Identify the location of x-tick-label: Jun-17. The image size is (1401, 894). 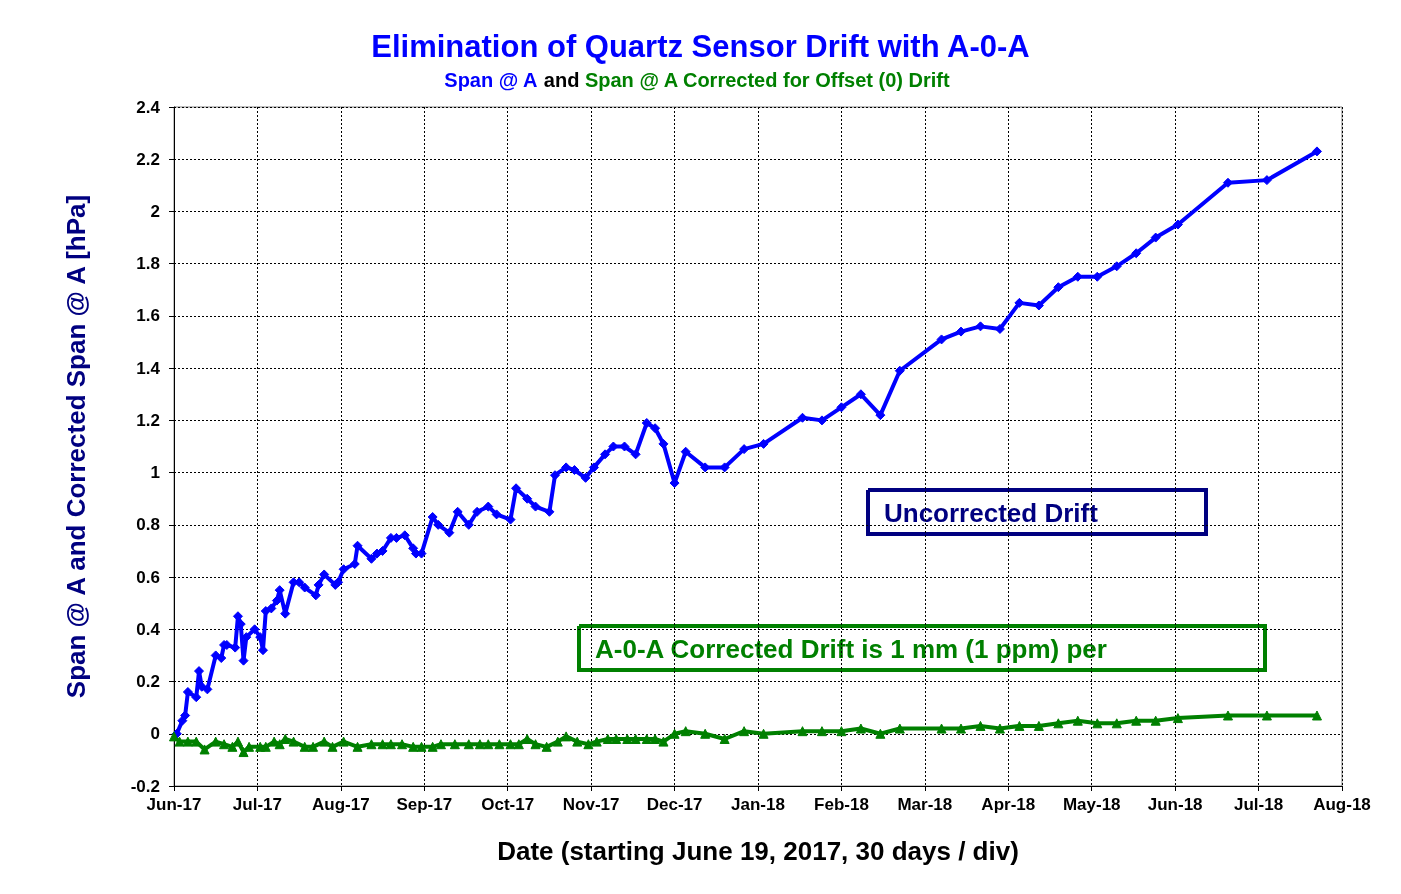
(174, 804).